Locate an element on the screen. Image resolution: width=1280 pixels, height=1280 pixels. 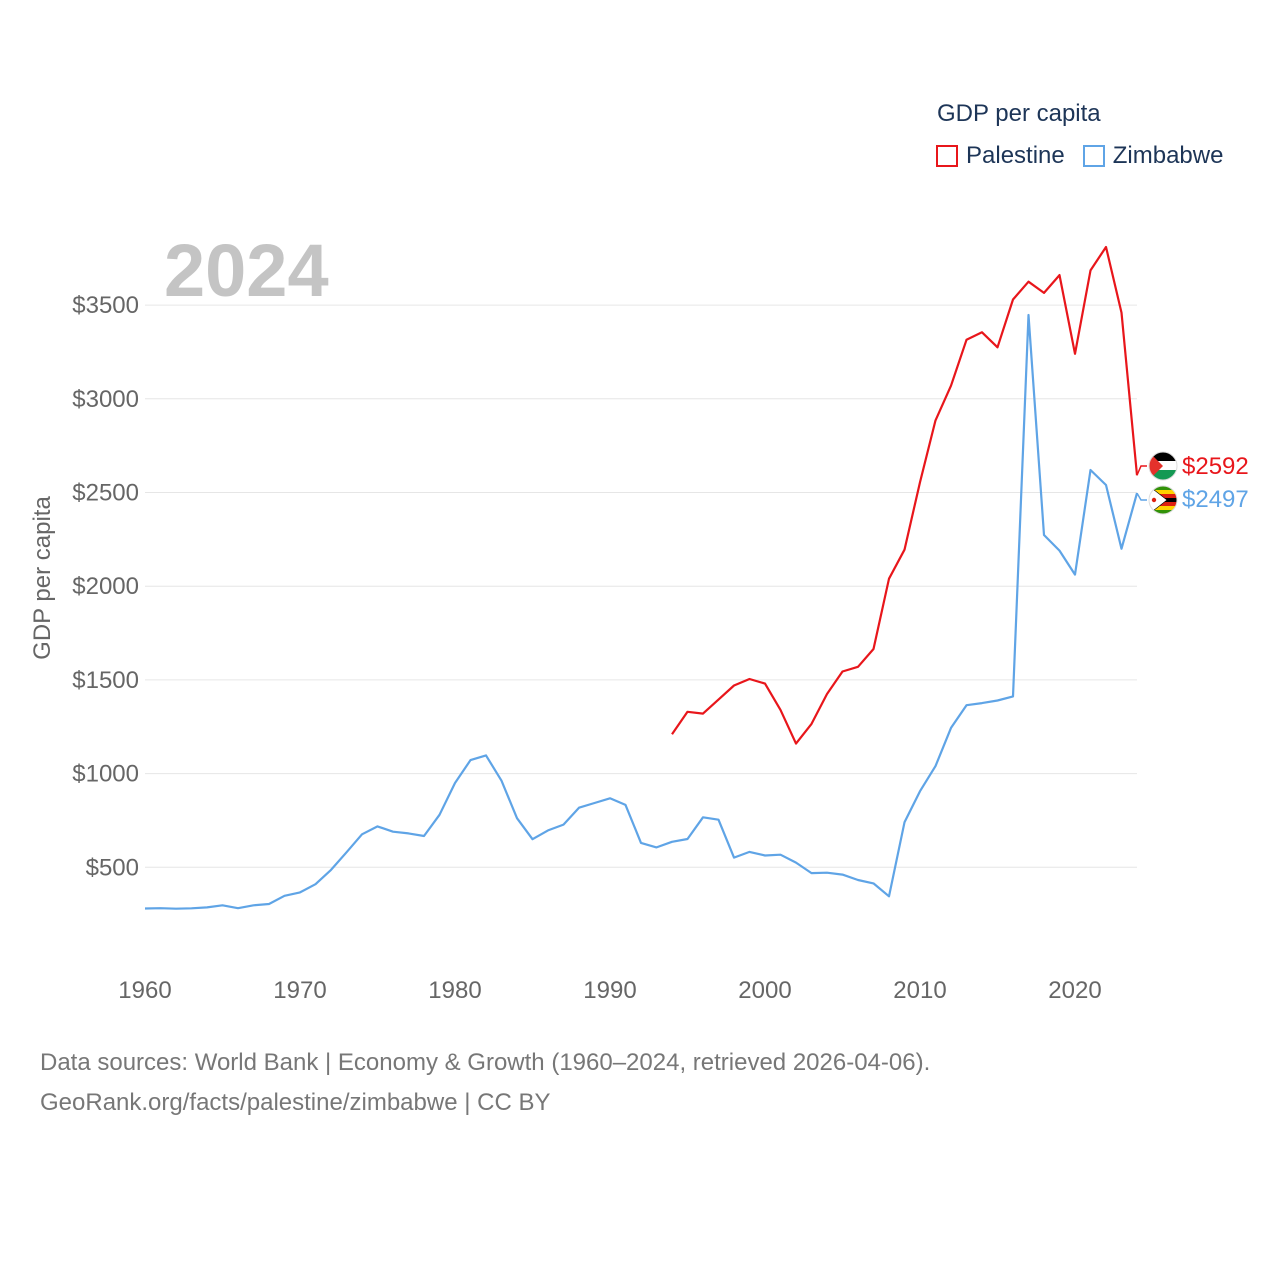
y-tick-label: $3500 is located at coordinates (105, 305).